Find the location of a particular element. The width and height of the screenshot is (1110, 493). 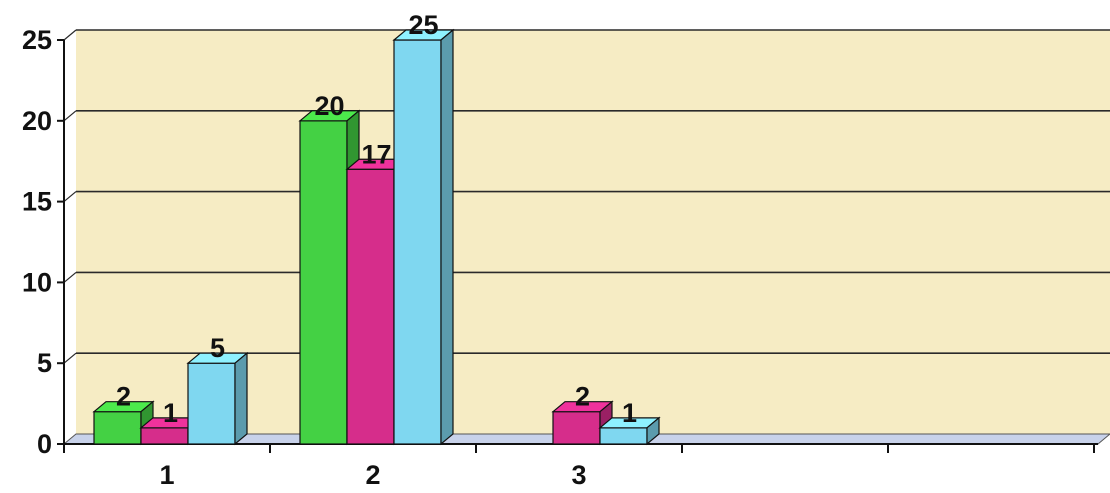

x-tick-label: 3 is located at coordinates (578, 474).